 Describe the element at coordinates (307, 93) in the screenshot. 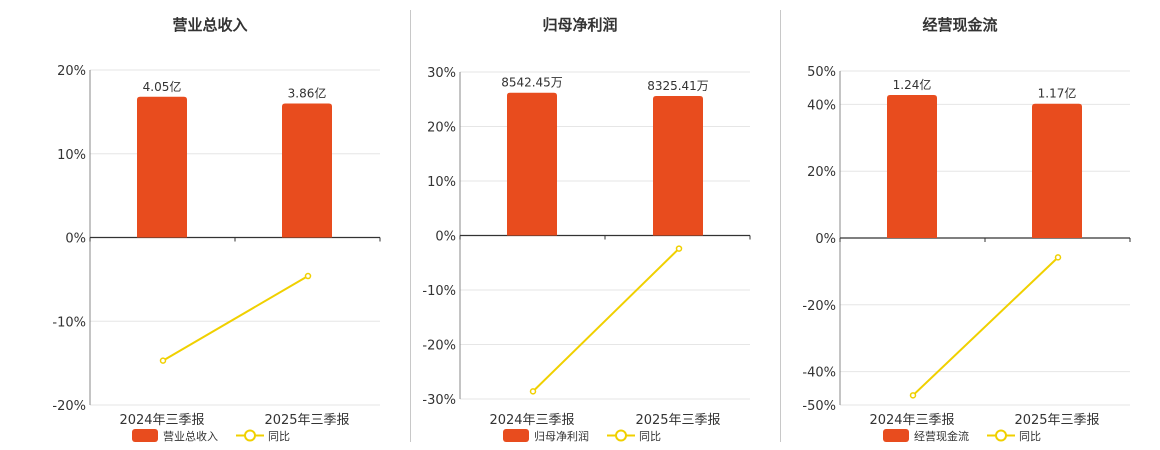

I see `bar-value-label: 3.86亿` at that location.